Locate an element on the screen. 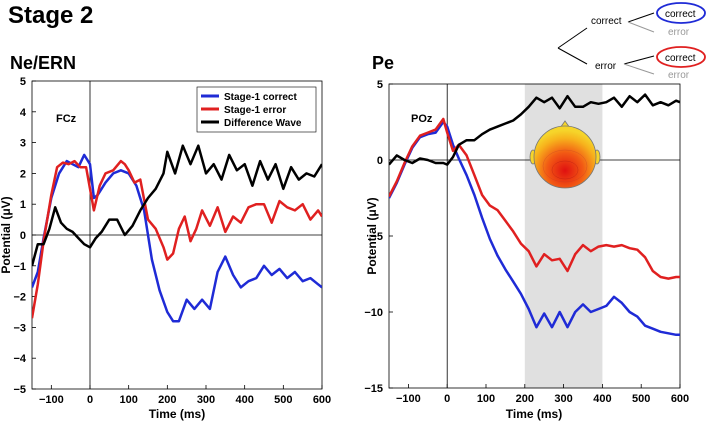  tree-leaf-error-correct: correct is located at coordinates (680, 58).